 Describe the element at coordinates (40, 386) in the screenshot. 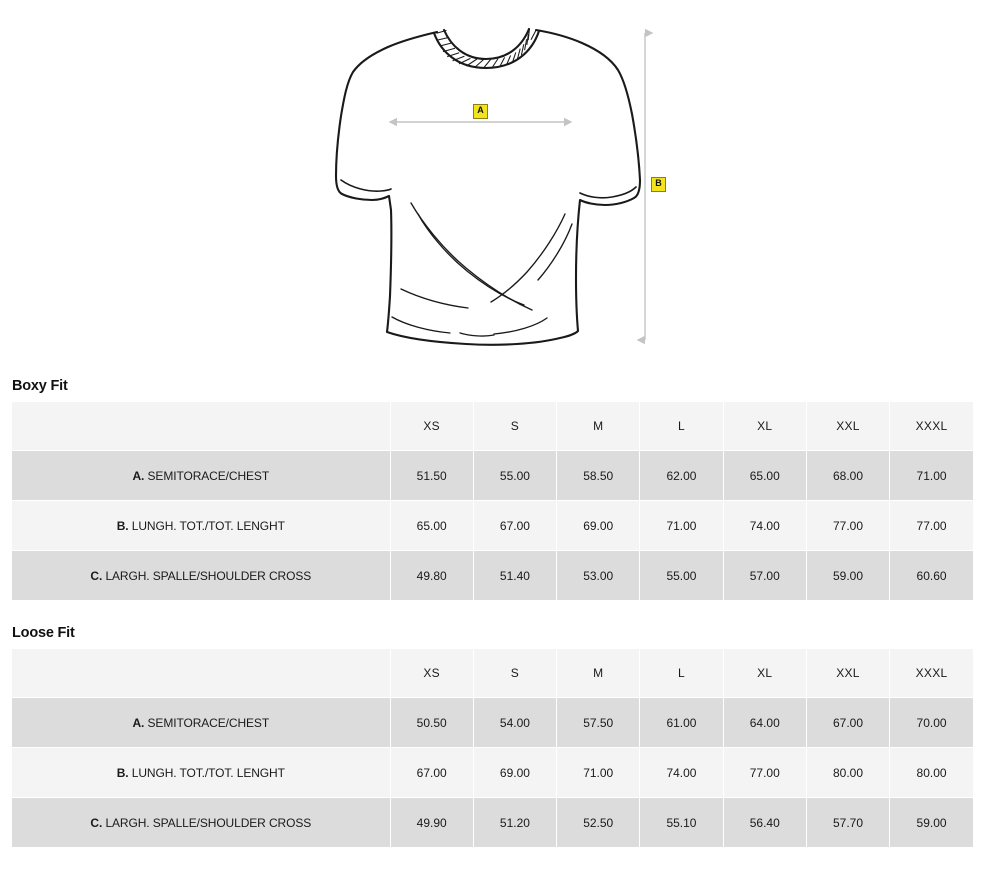

I see `section-title-boxy-fit: Boxy Fit` at that location.